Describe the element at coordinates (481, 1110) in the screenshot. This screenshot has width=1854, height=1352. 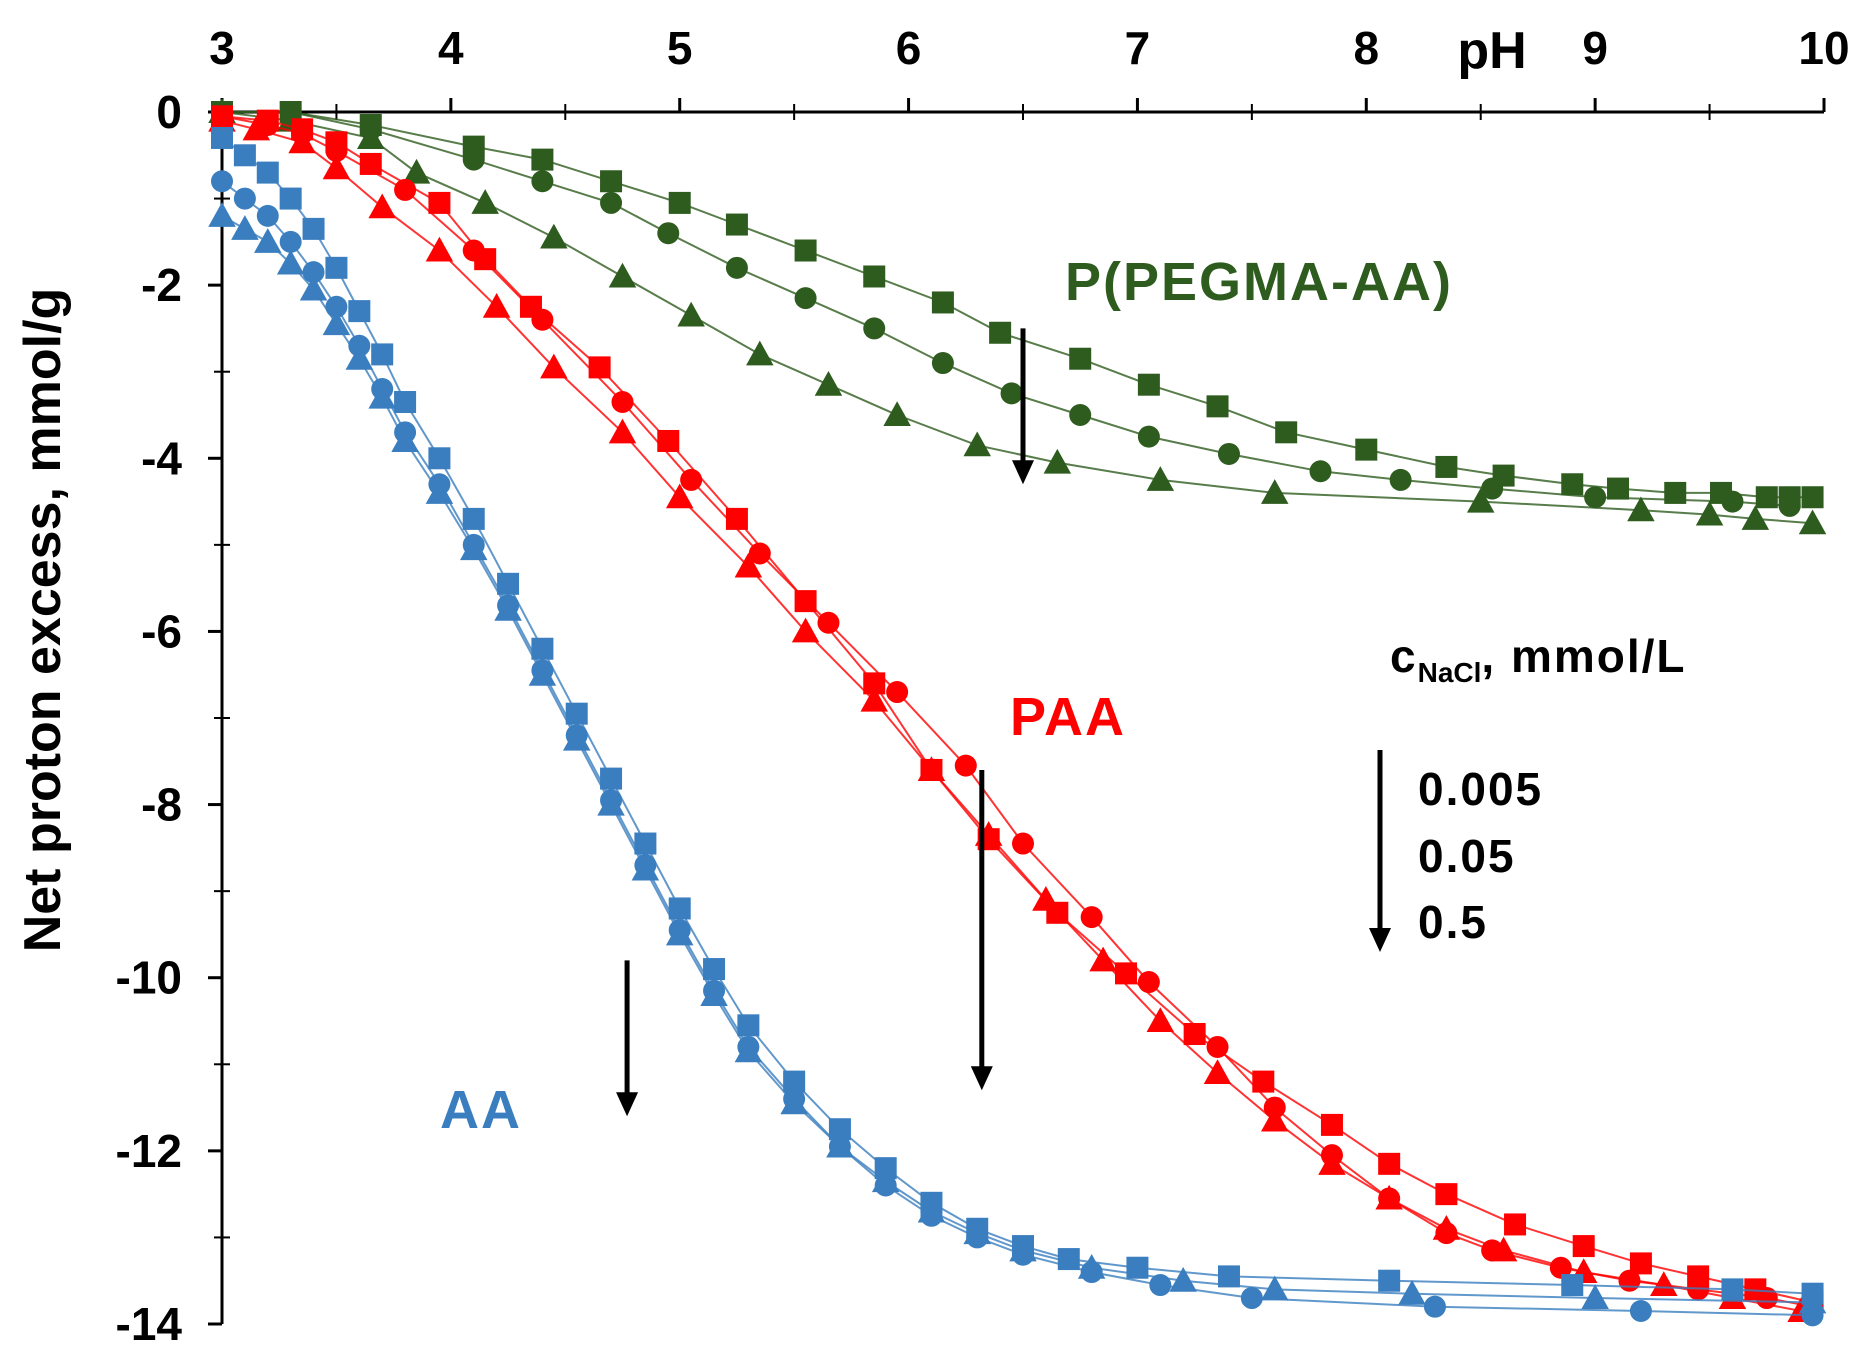
I see `series-label-aa: AA` at that location.